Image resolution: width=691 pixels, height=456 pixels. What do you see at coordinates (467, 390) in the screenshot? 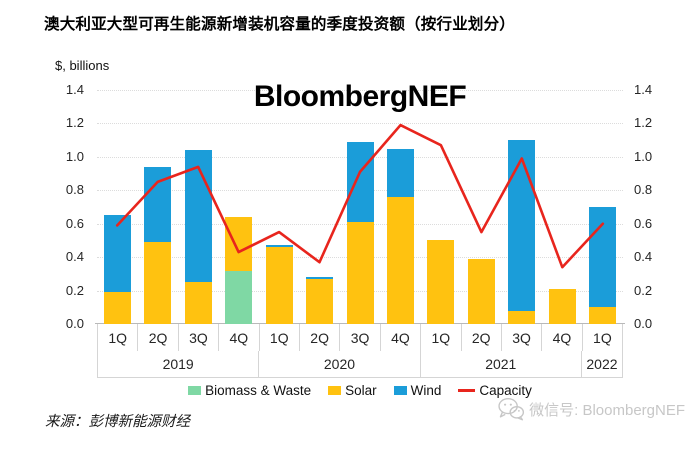
I see `capacity-line-icon` at bounding box center [467, 390].